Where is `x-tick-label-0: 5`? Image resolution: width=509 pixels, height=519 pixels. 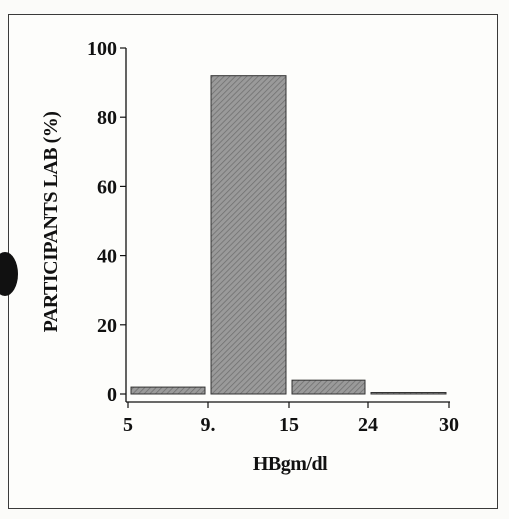
x-tick-label-0: 5 is located at coordinates (128, 425).